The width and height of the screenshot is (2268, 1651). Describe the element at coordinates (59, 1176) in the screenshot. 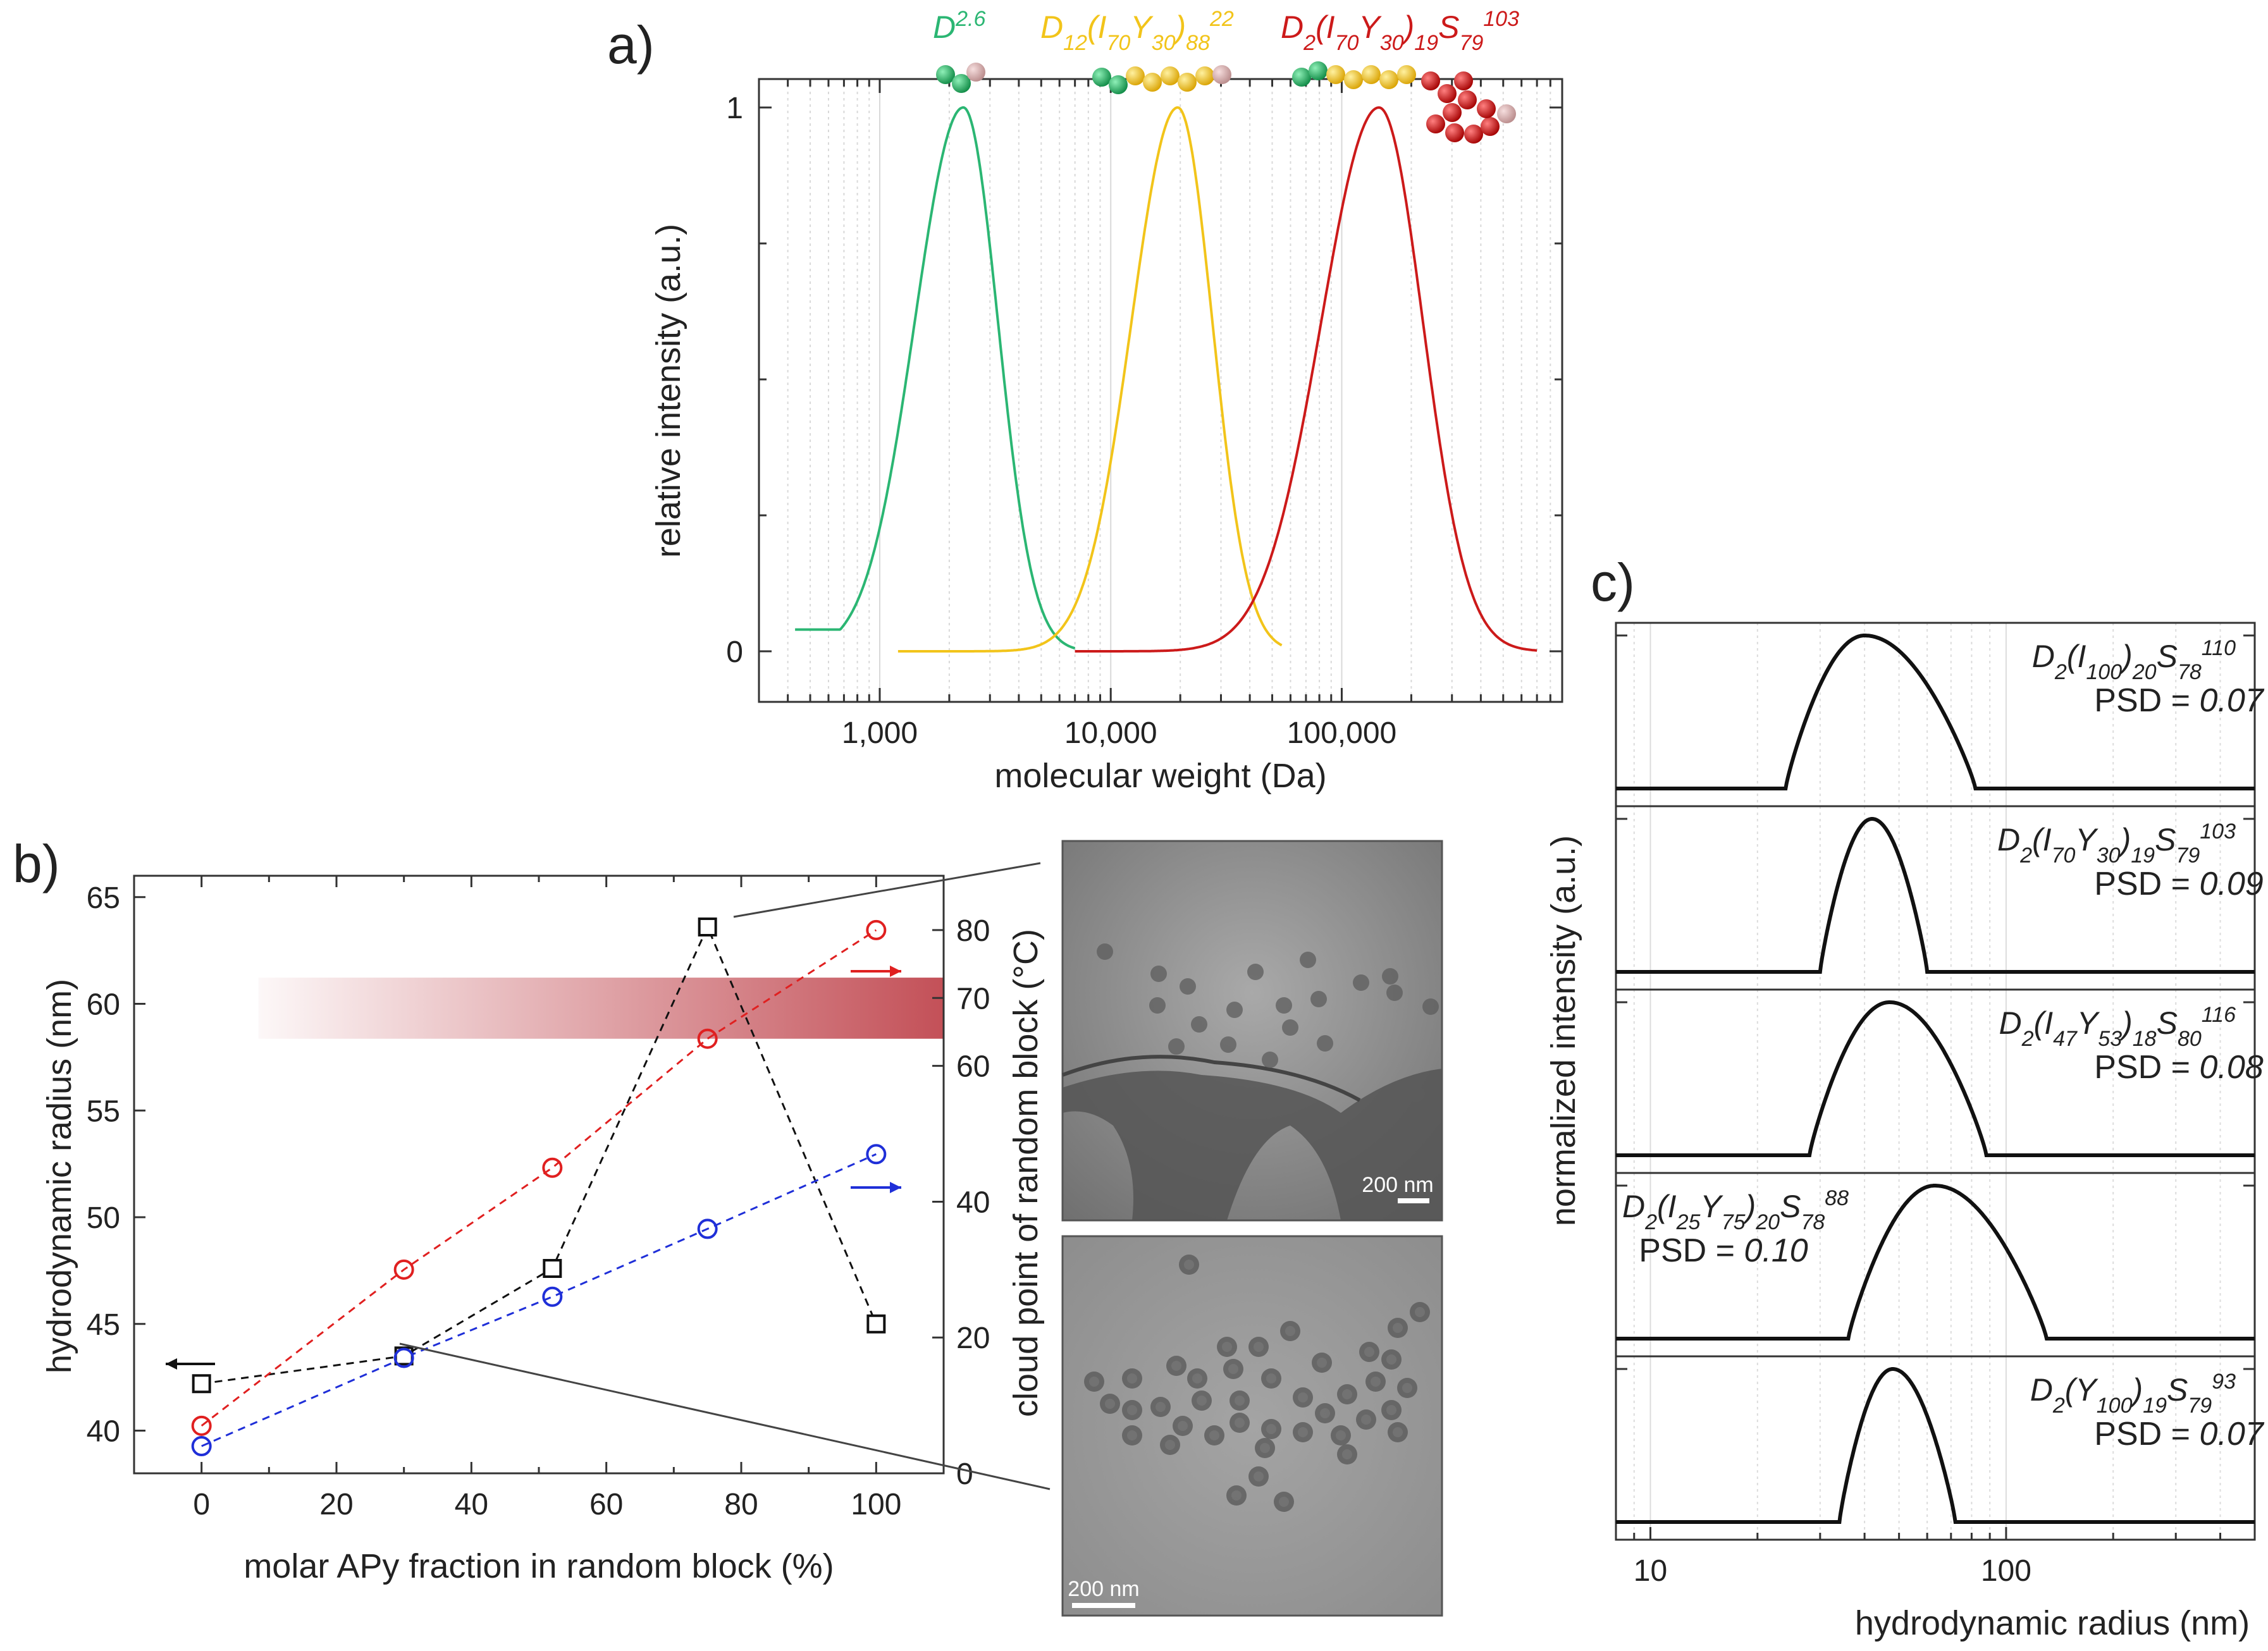

I see `panel-b-ylabel-left: hydrodynamic radius (nm)` at that location.